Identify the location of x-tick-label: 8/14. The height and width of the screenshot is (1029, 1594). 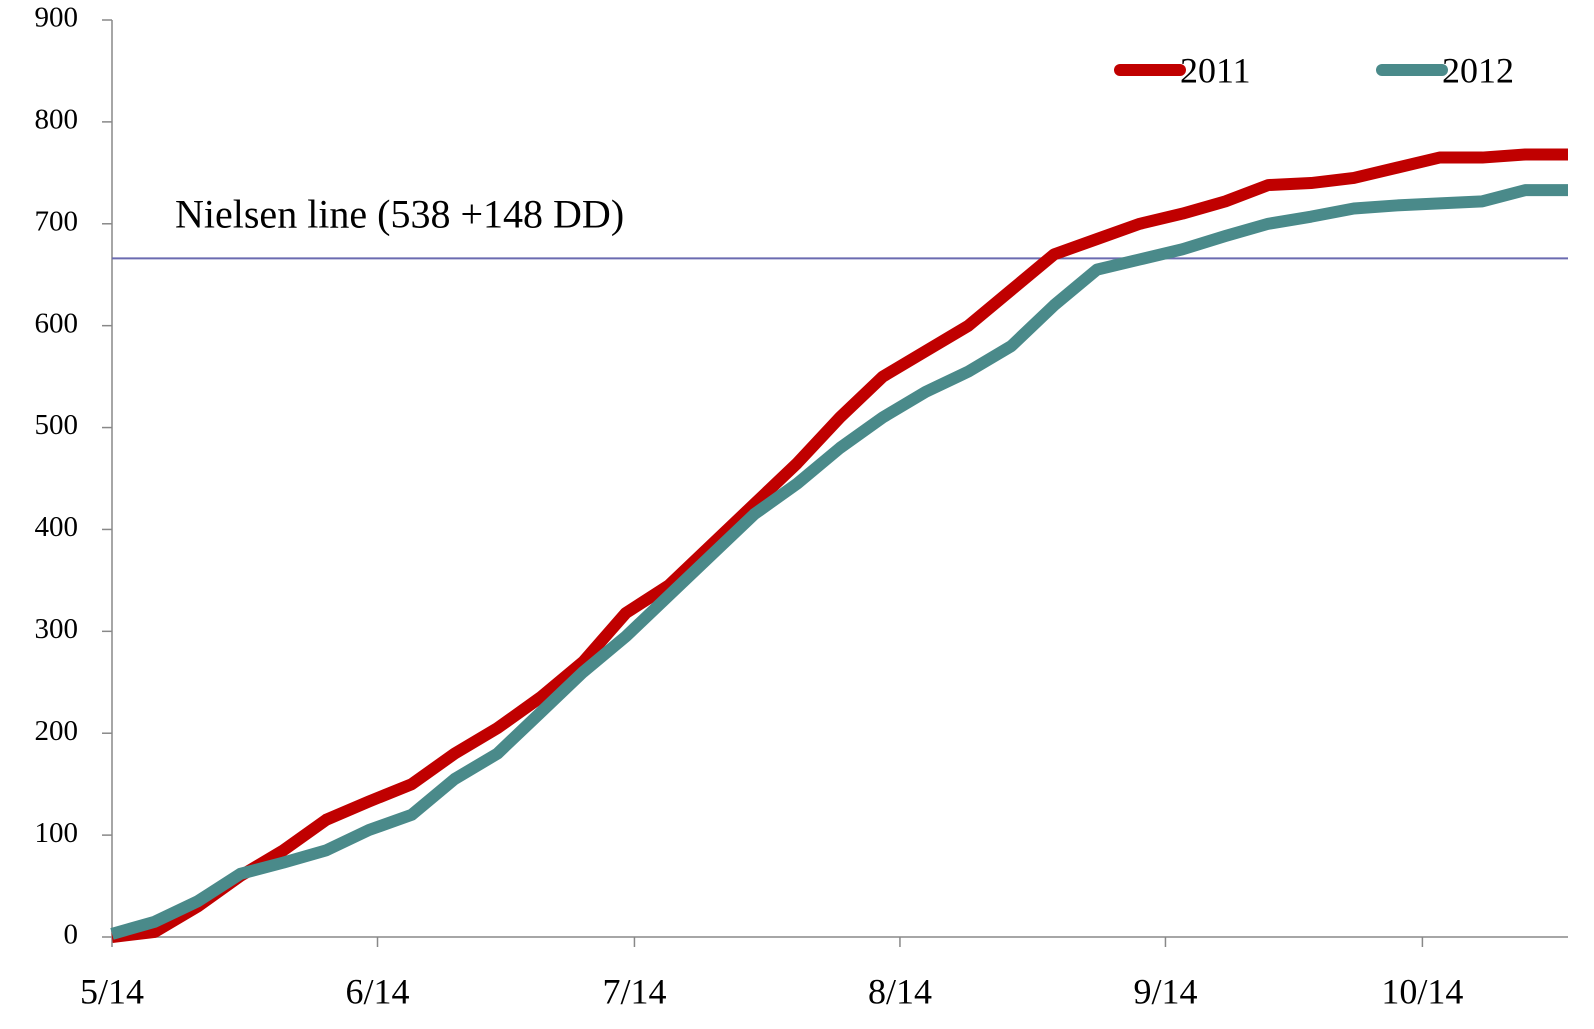
(900, 991).